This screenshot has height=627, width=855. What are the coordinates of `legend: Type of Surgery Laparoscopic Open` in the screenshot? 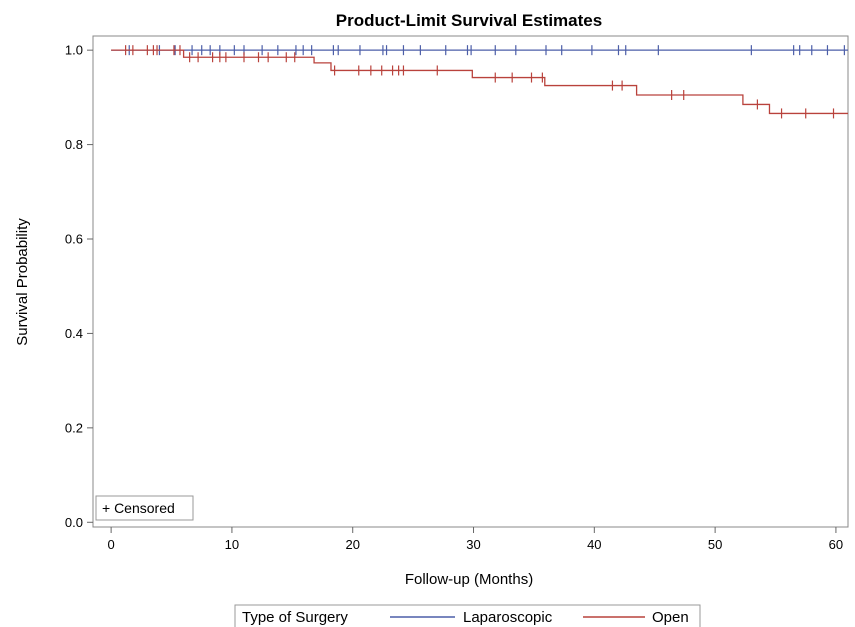 It's located at (467, 615).